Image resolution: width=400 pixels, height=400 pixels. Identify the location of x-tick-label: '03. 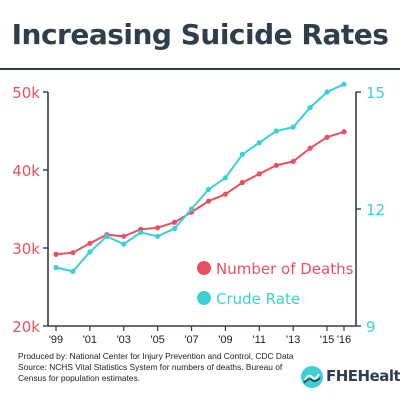
(124, 340).